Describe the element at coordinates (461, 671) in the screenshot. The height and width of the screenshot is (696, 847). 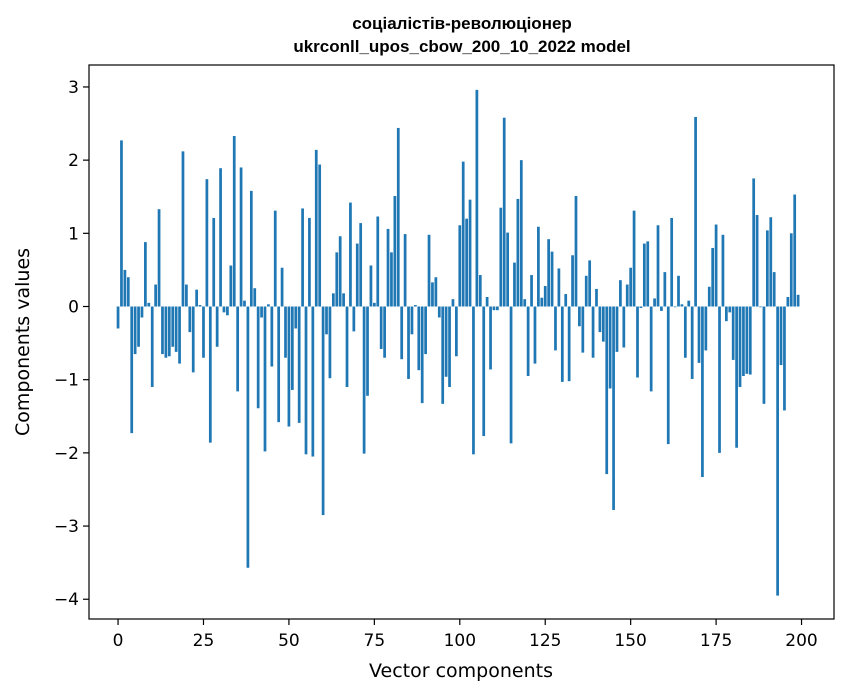
I see `x-axis-label: Vector components` at that location.